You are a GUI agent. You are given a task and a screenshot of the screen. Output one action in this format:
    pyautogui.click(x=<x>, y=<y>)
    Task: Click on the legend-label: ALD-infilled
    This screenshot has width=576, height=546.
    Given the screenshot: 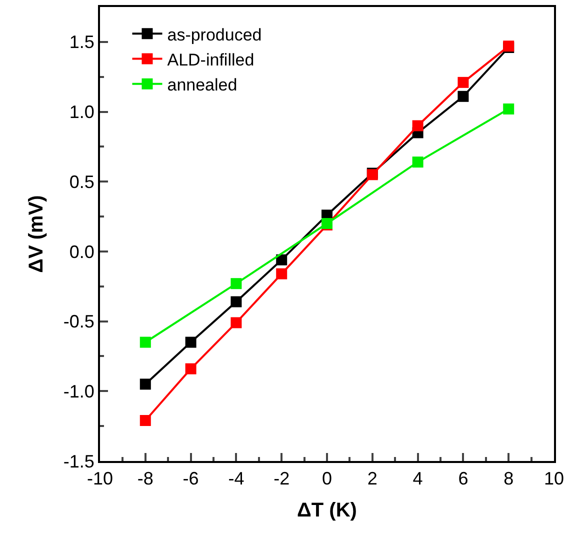 What is the action you would take?
    pyautogui.click(x=210, y=60)
    